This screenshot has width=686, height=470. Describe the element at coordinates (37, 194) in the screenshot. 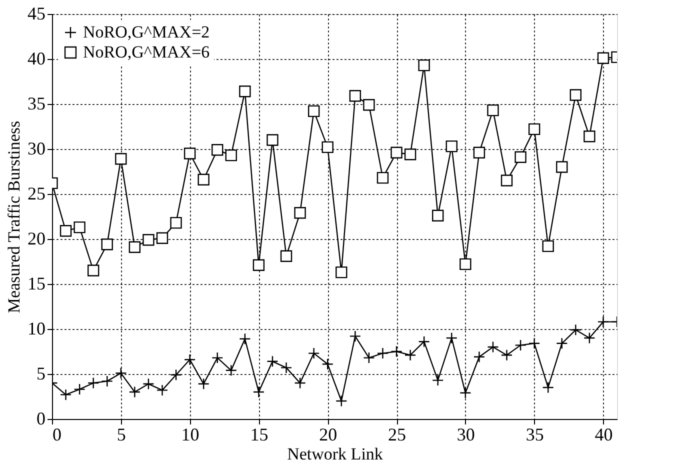

I see `y-tick-label: 25` at that location.